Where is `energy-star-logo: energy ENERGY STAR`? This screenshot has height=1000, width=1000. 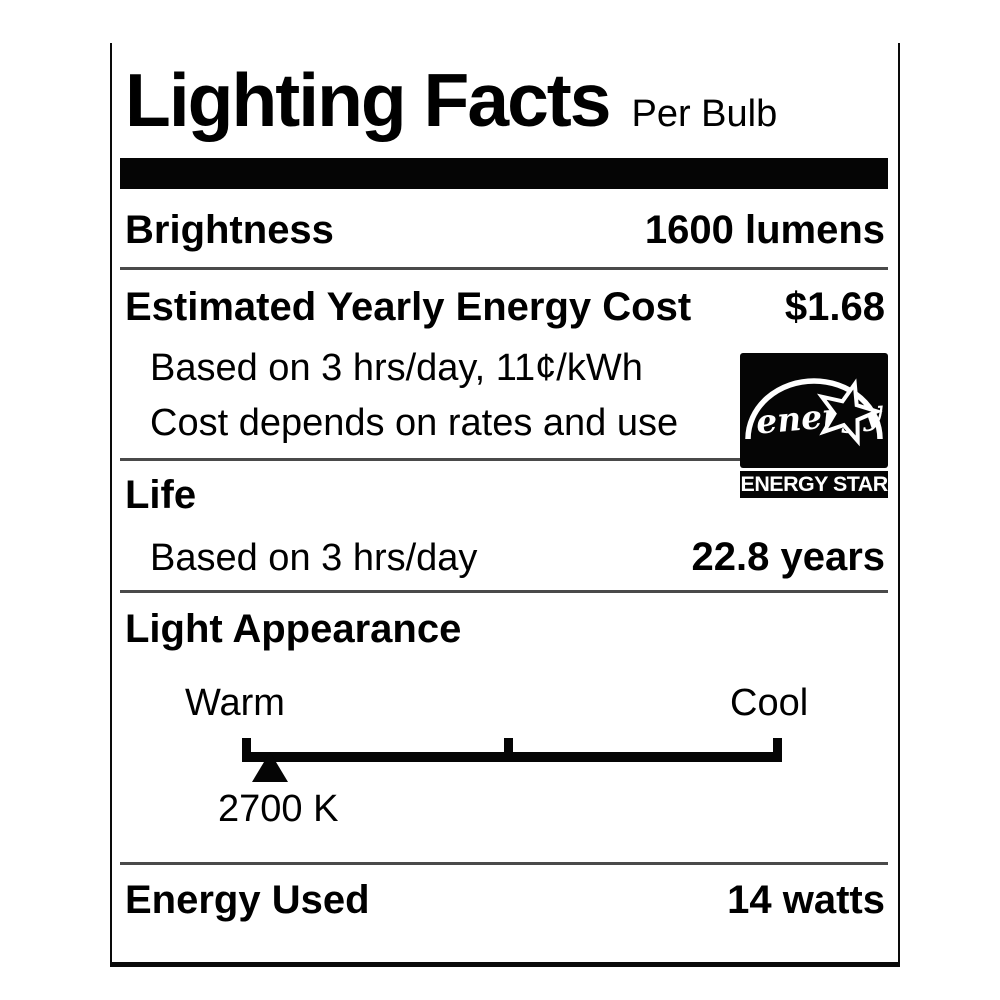
energy-star-logo: energy ENERGY STAR is located at coordinates (814, 425).